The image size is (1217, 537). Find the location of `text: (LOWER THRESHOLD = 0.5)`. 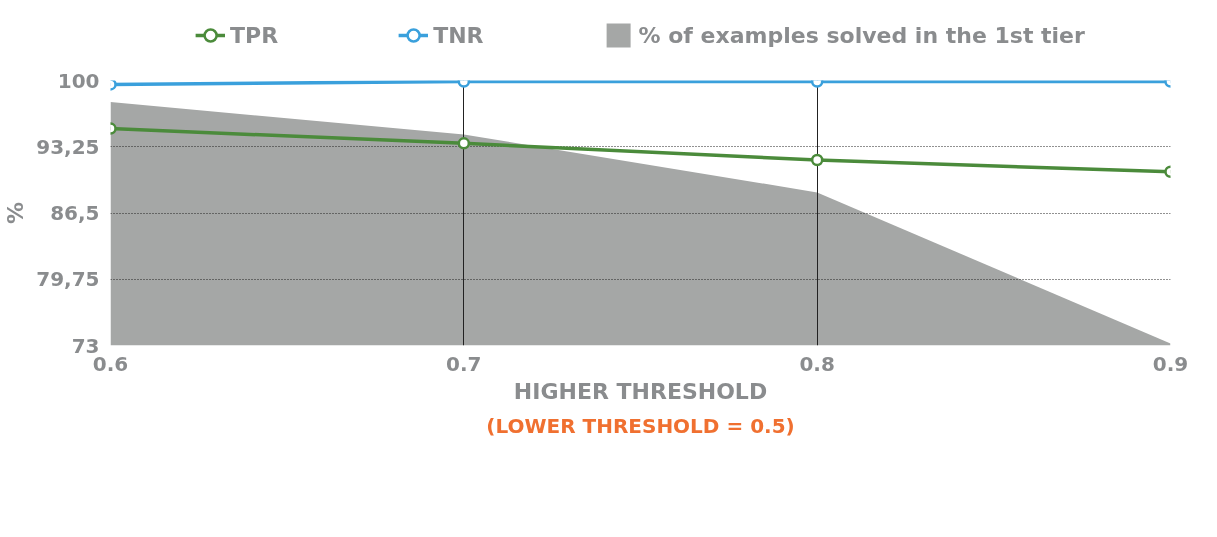

text: (LOWER THRESHOLD = 0.5) is located at coordinates (640, 425).